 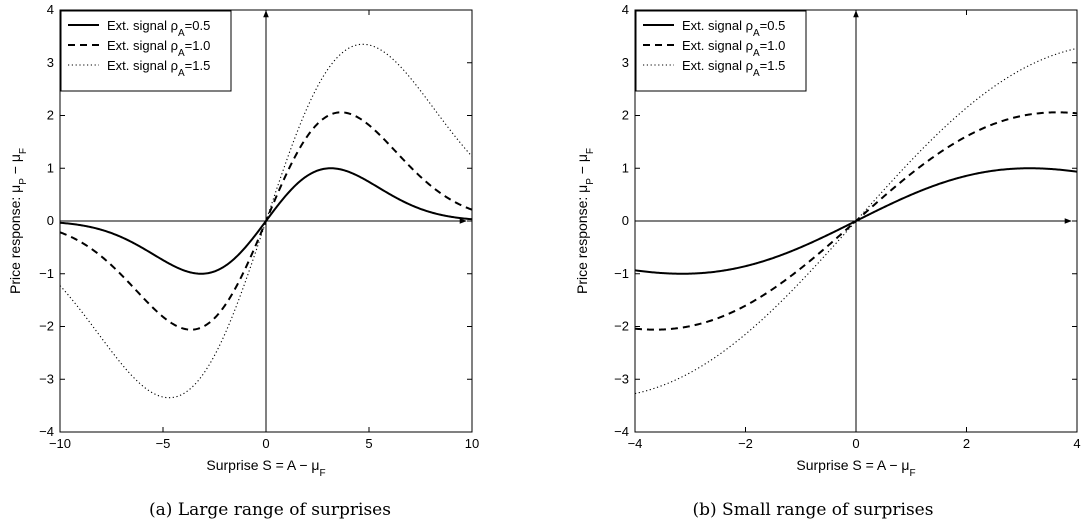 What do you see at coordinates (270, 510) in the screenshot?
I see `caption-large-range: (a) Large range of surprises` at bounding box center [270, 510].